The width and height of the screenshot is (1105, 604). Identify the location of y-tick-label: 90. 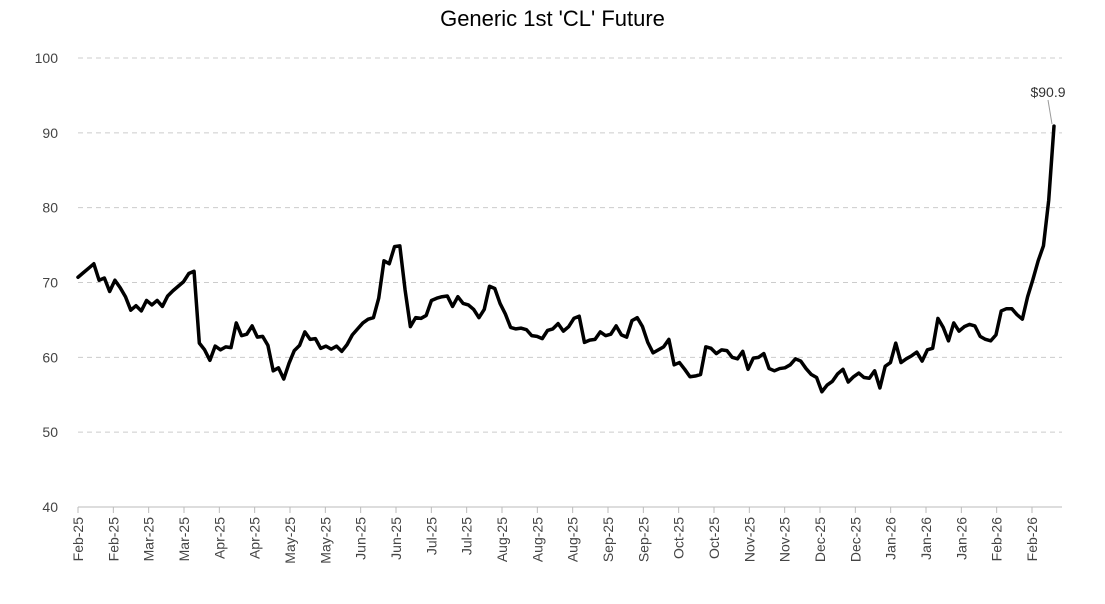
(50, 133).